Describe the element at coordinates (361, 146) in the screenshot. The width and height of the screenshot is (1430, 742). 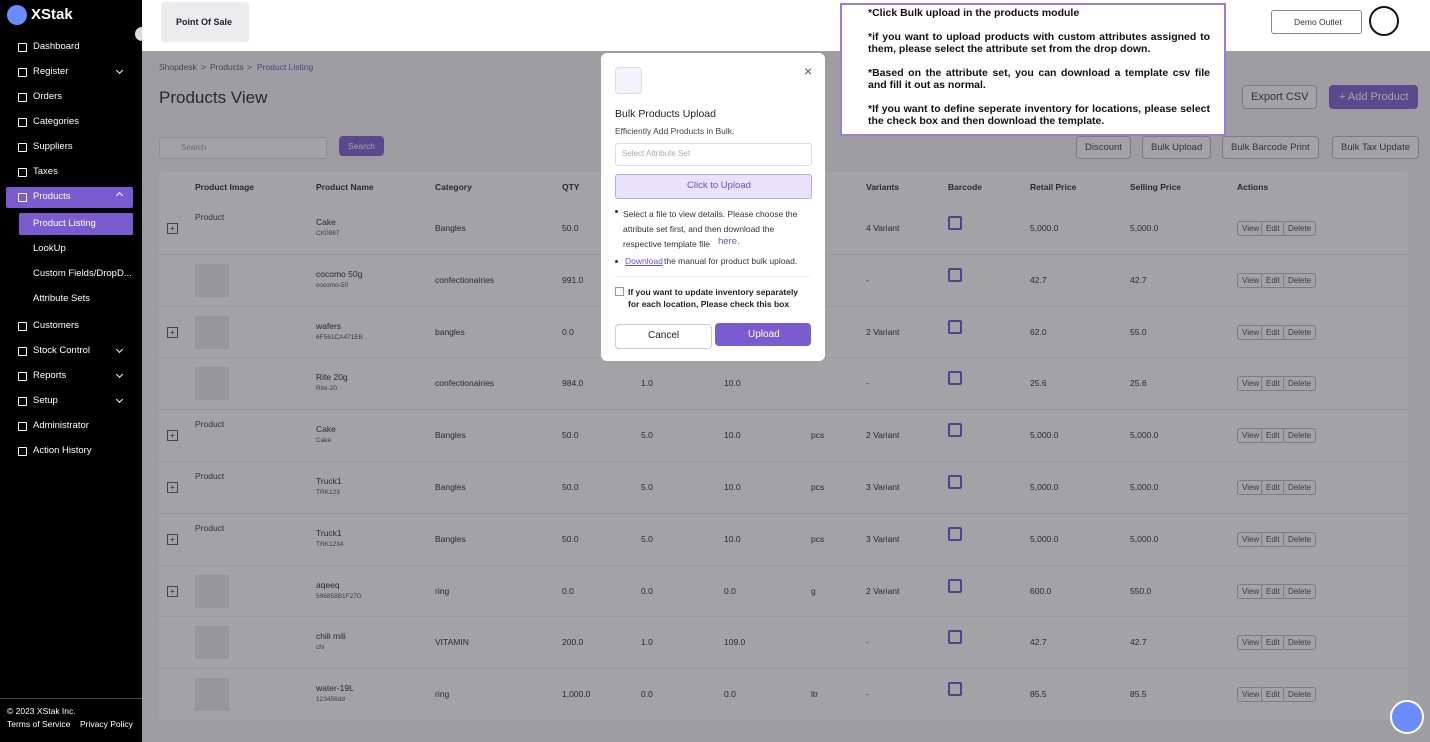
I see `search-button: Search` at that location.